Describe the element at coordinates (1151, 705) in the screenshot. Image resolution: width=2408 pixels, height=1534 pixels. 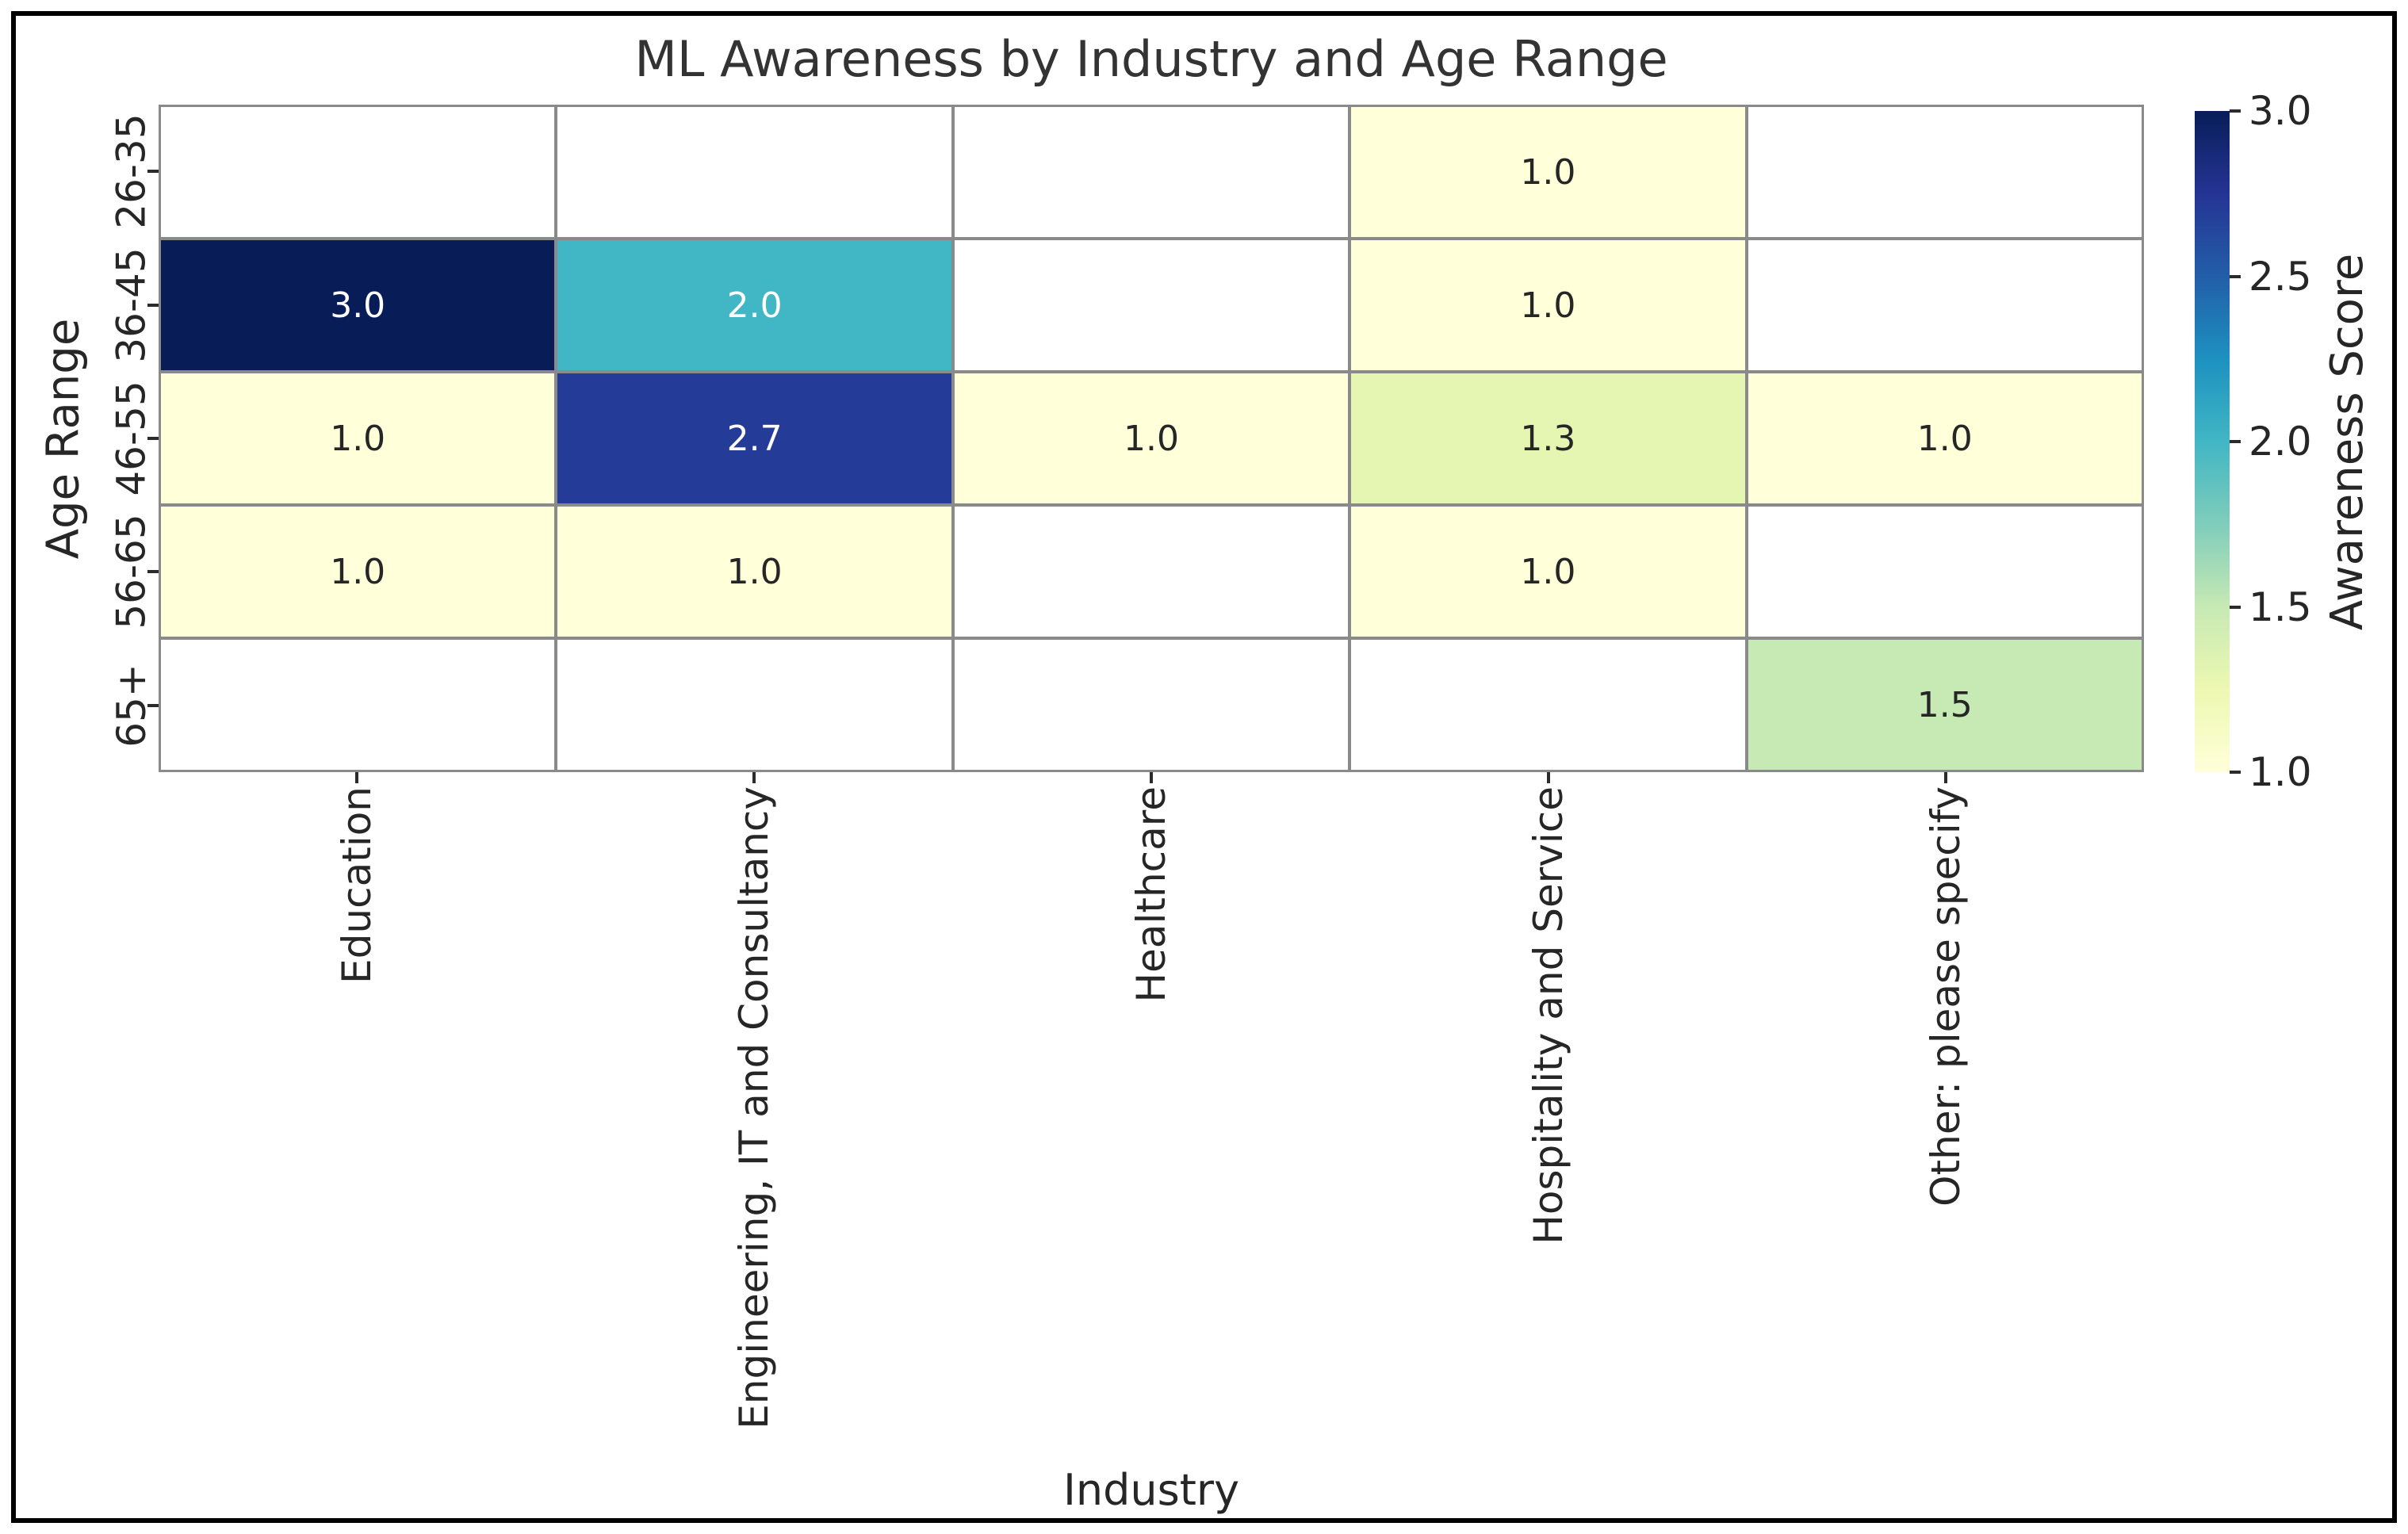
I see `heatmap-cell-65+-3` at that location.